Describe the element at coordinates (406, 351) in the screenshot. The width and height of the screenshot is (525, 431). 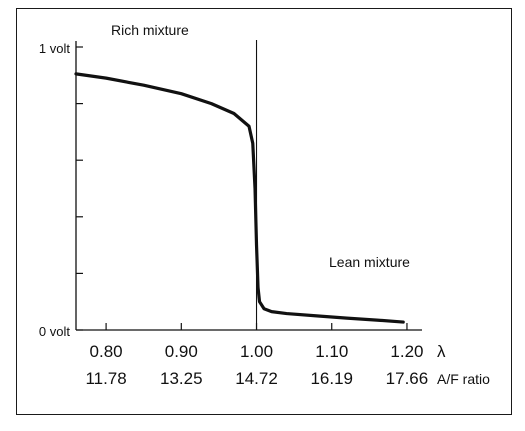
I see `x-tick-label: 1.20` at that location.